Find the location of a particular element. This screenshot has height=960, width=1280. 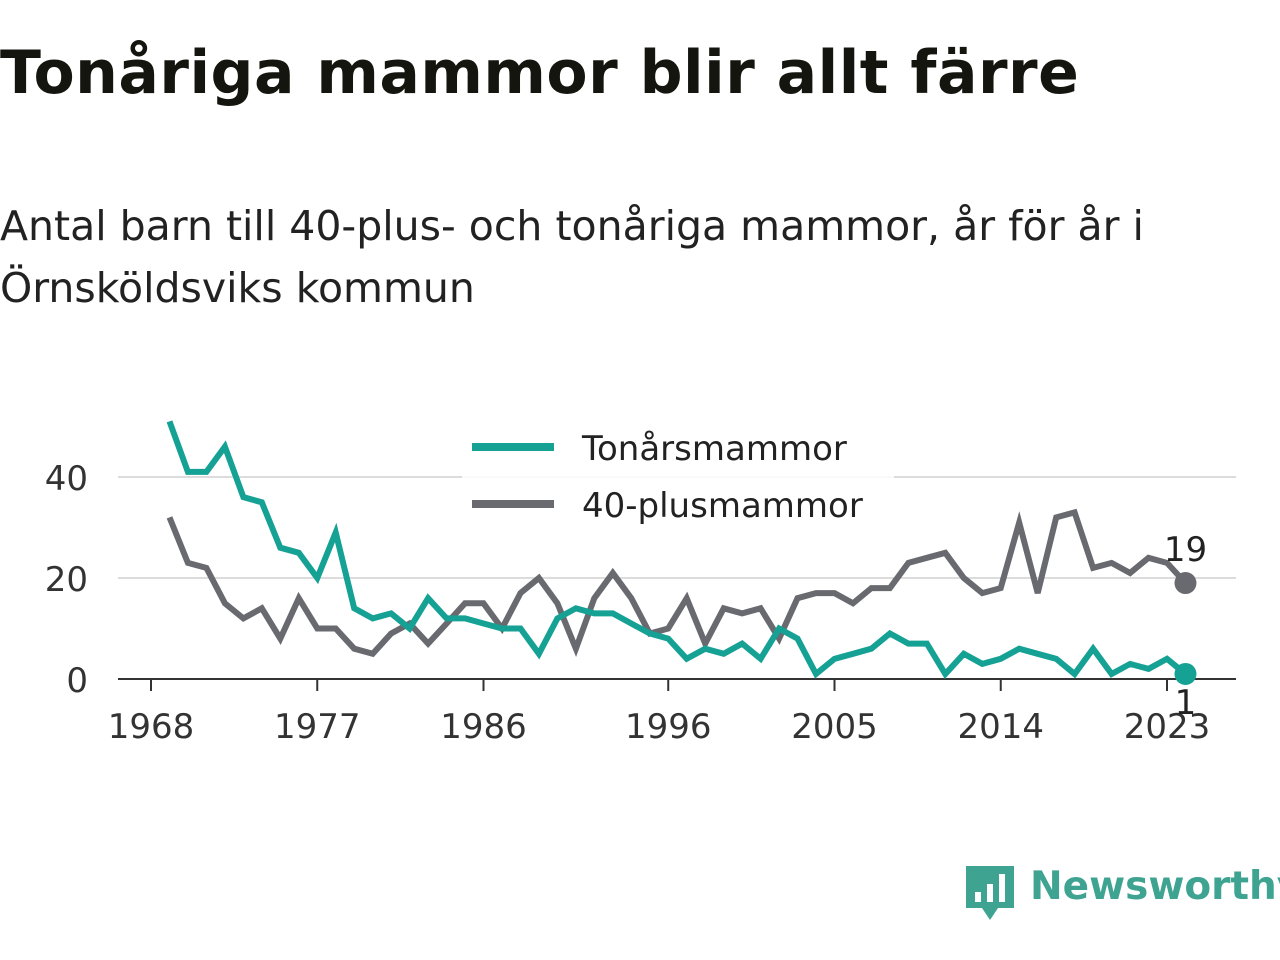

x-axis: 1968 1977 1986 1996 2005 2014 2023 is located at coordinates (672, 712).